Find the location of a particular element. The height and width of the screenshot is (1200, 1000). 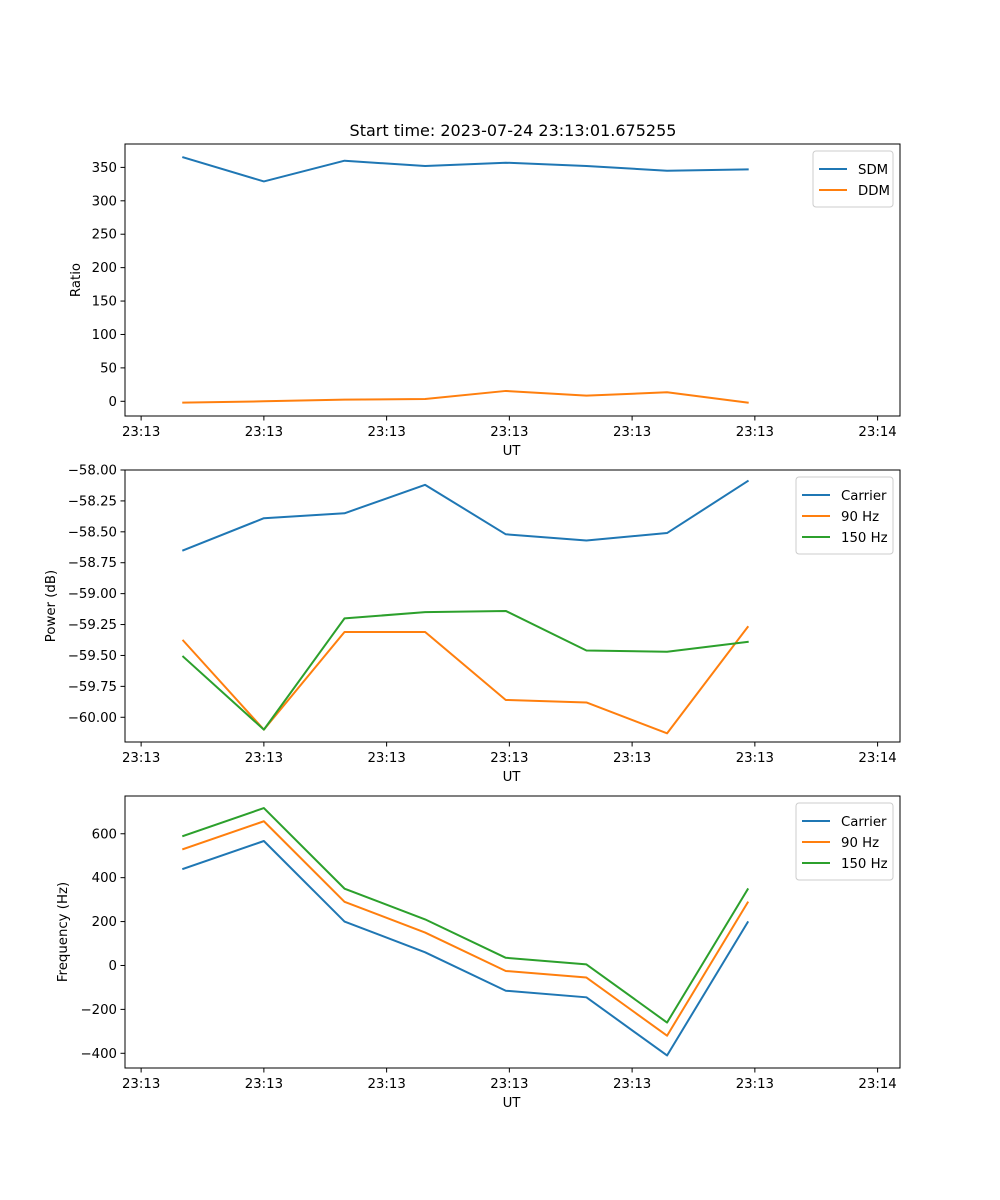

frequency-y-axis-label: Frequency (Hz) is located at coordinates (63, 932).